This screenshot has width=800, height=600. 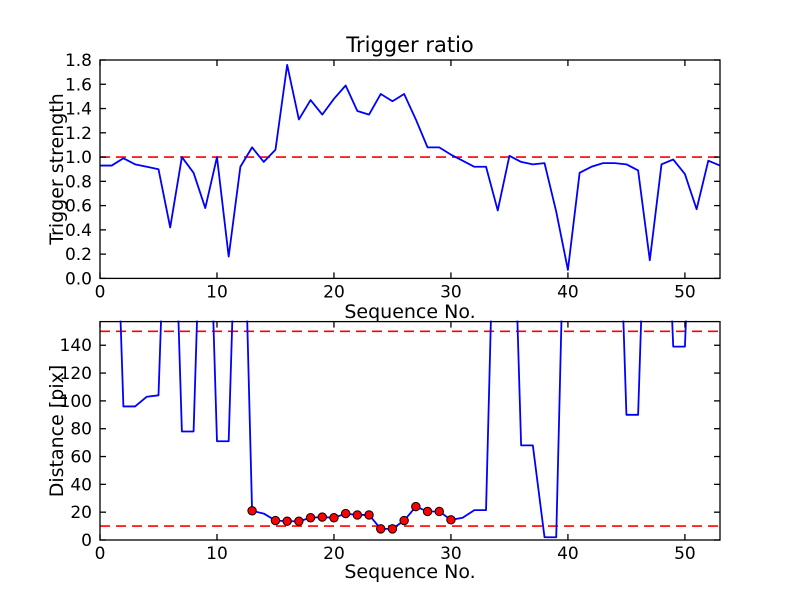 What do you see at coordinates (86, 541) in the screenshot?
I see `y-tick-label: 0` at bounding box center [86, 541].